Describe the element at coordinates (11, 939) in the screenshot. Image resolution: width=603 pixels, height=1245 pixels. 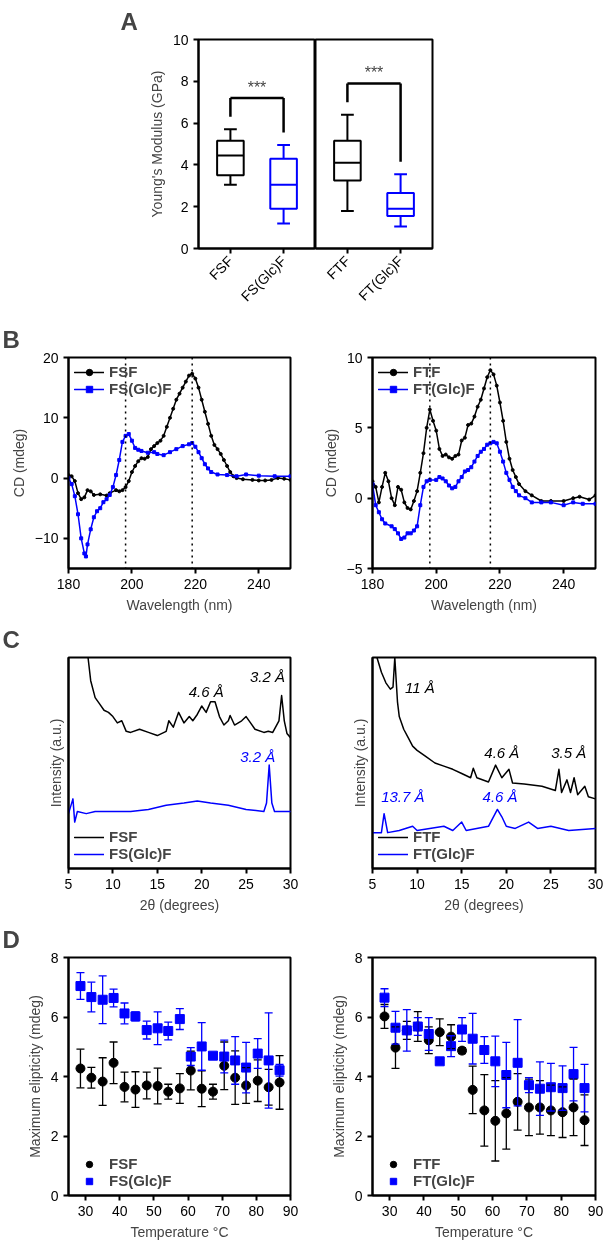
I see `chart-title: D` at that location.